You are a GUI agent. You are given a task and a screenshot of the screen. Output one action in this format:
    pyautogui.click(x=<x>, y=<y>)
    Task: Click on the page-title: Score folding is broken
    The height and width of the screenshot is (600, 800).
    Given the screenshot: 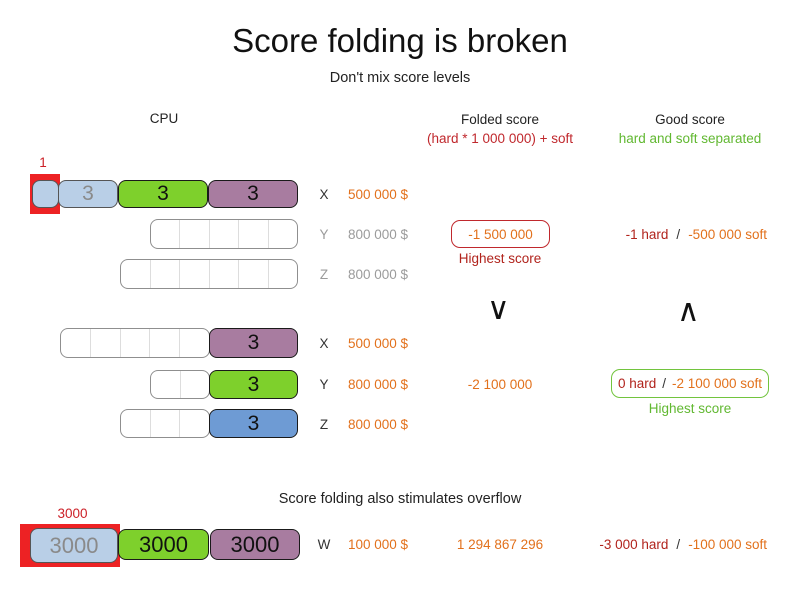 What is the action you would take?
    pyautogui.click(x=400, y=40)
    